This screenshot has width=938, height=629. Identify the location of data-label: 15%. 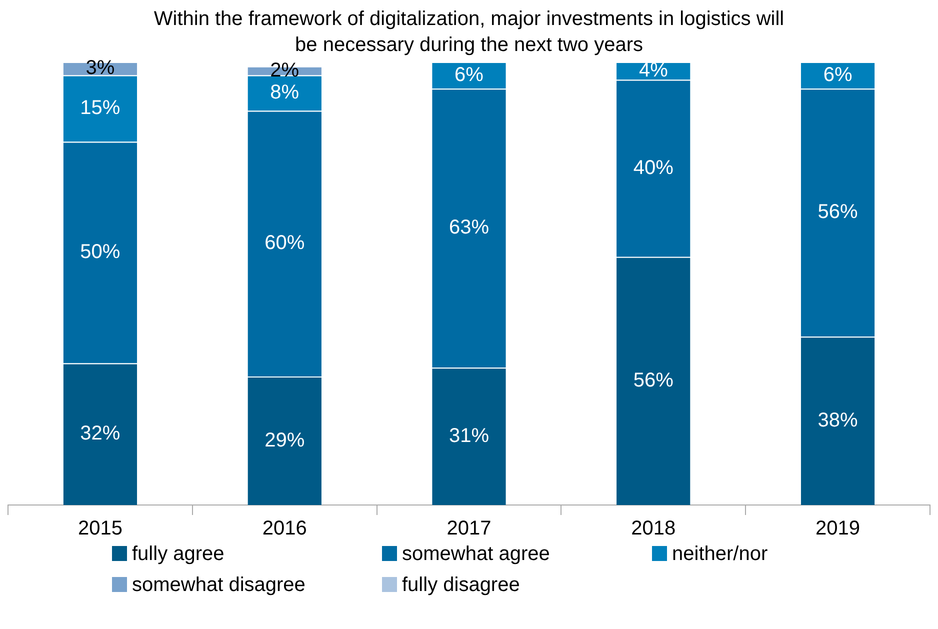
(100, 108).